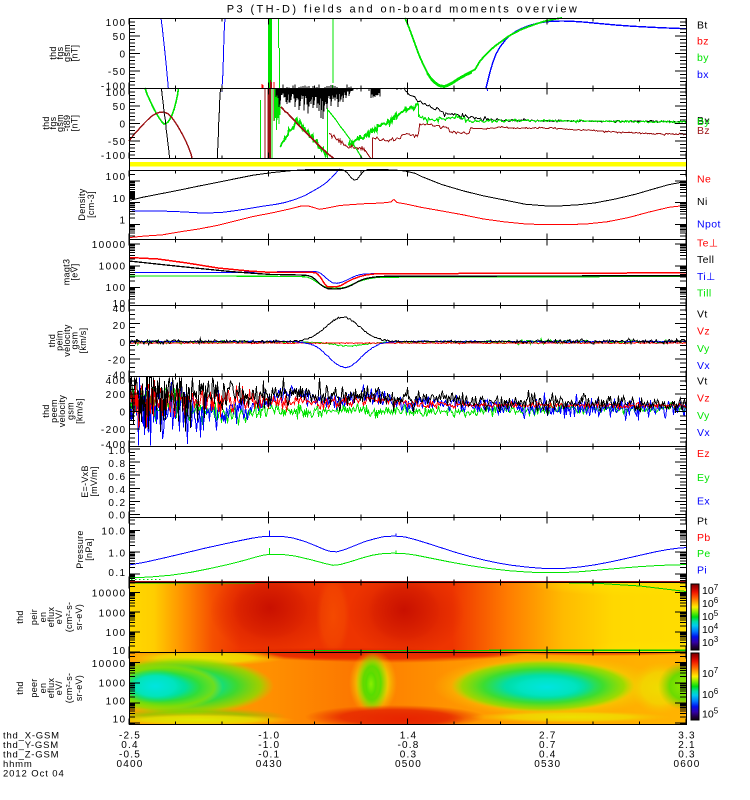 This screenshot has height=800, width=750. I want to click on svg-text: eV/, so click(59, 688).